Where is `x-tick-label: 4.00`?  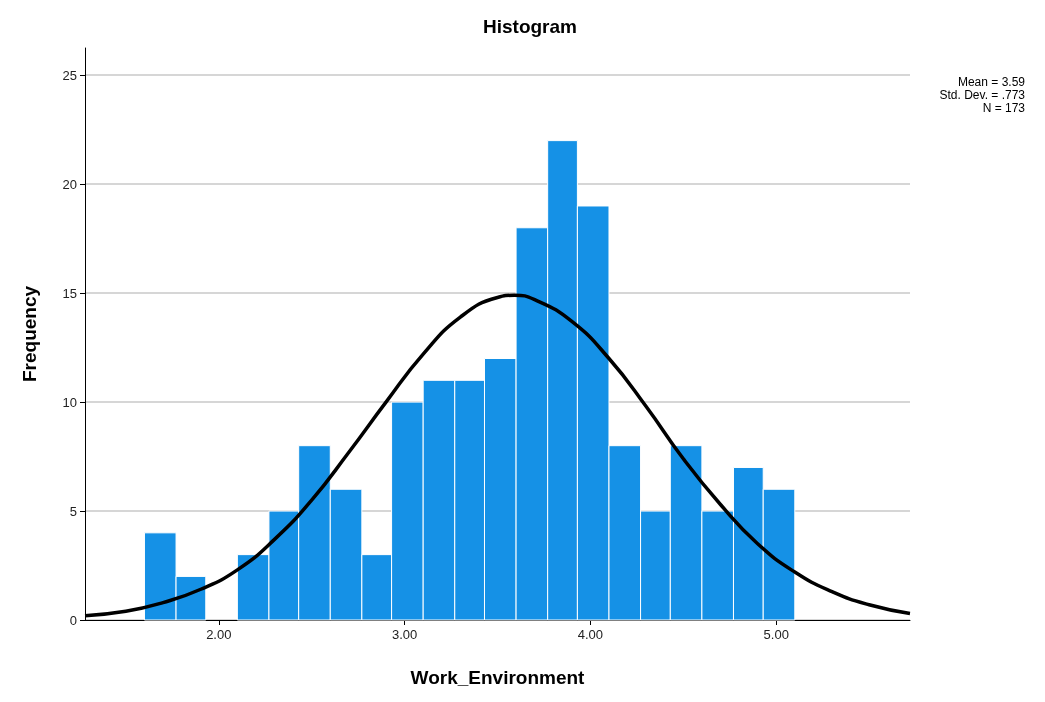
x-tick-label: 4.00 is located at coordinates (590, 634).